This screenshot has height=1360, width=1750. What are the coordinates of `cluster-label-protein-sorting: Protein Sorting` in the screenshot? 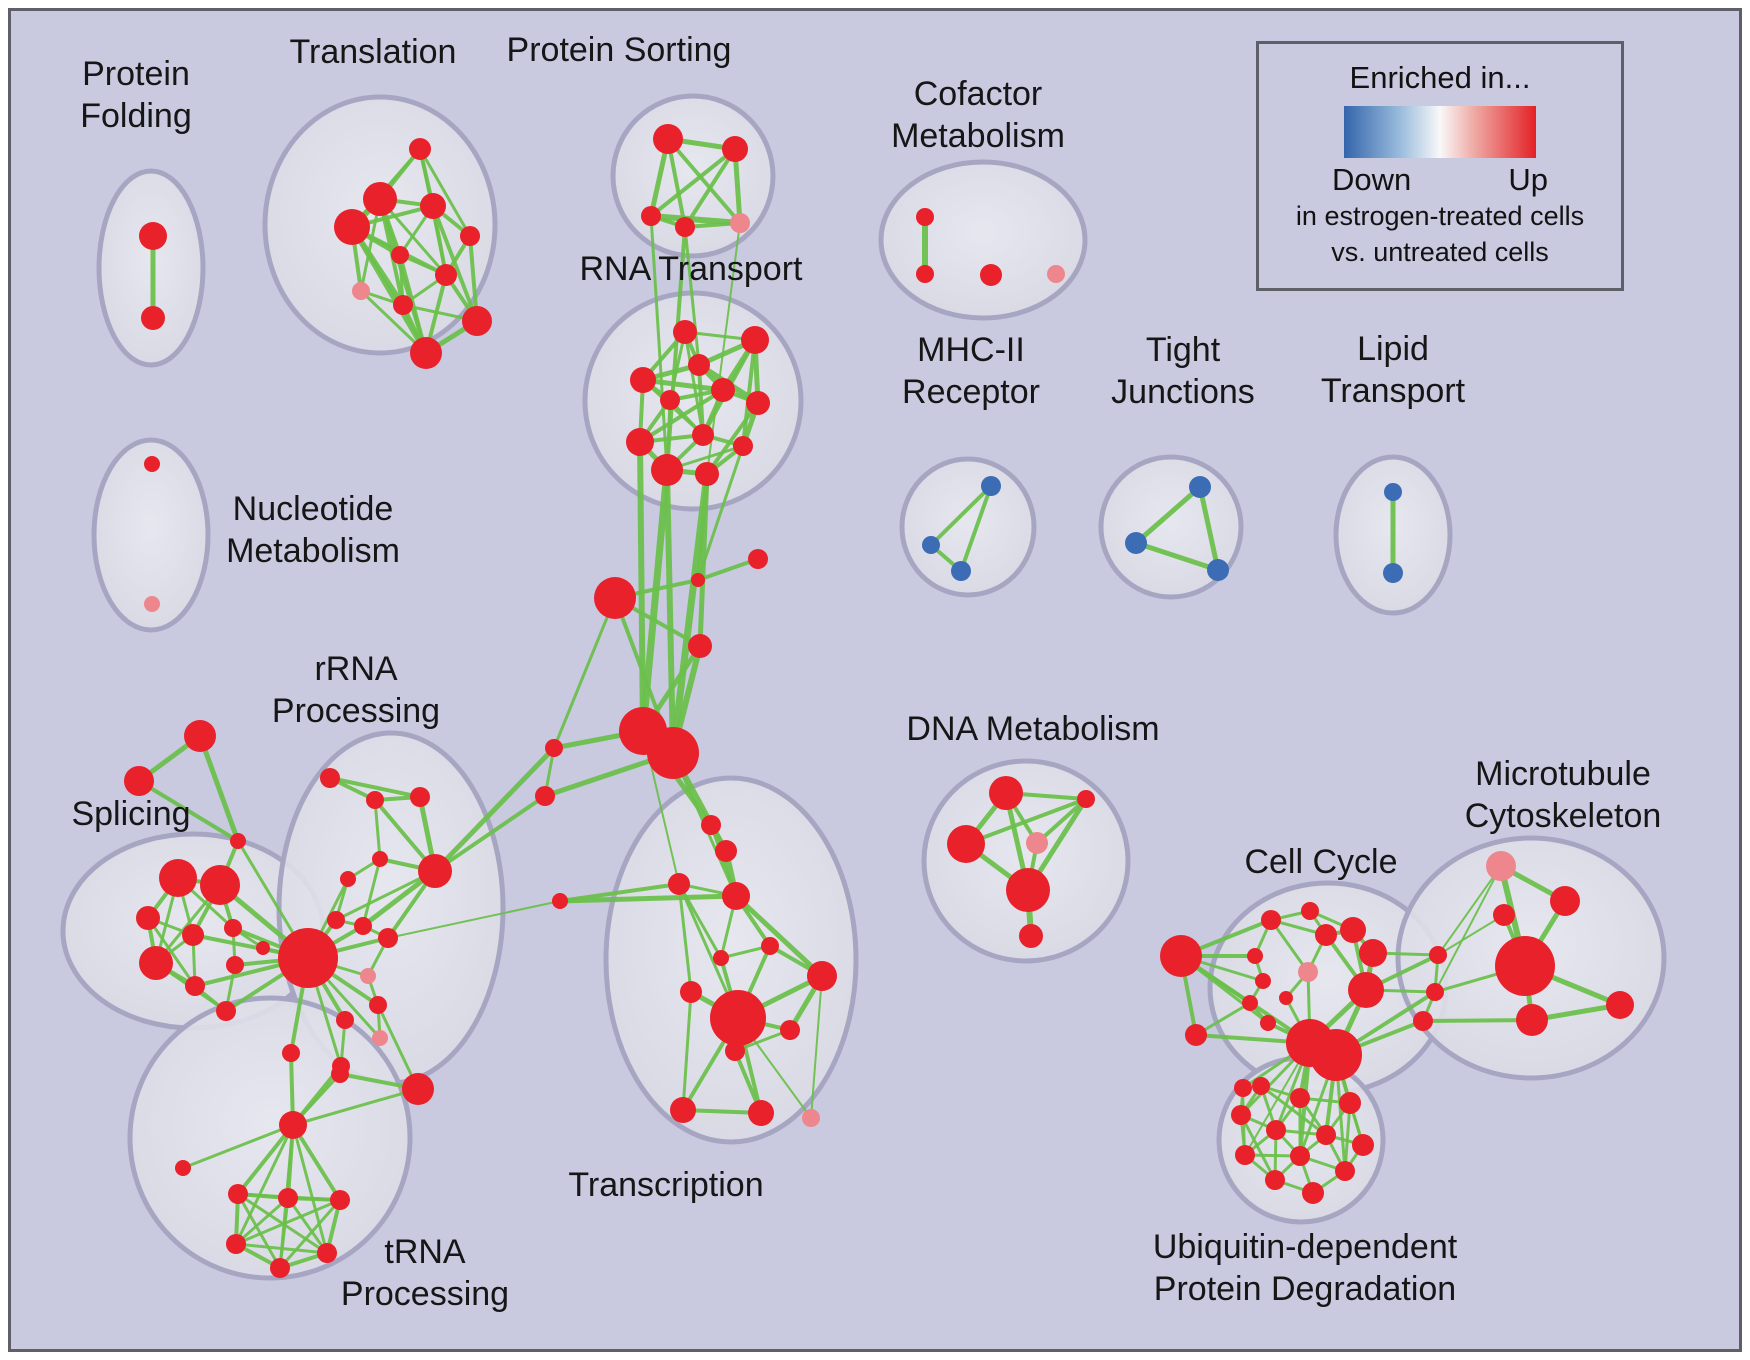 It's located at (619, 50).